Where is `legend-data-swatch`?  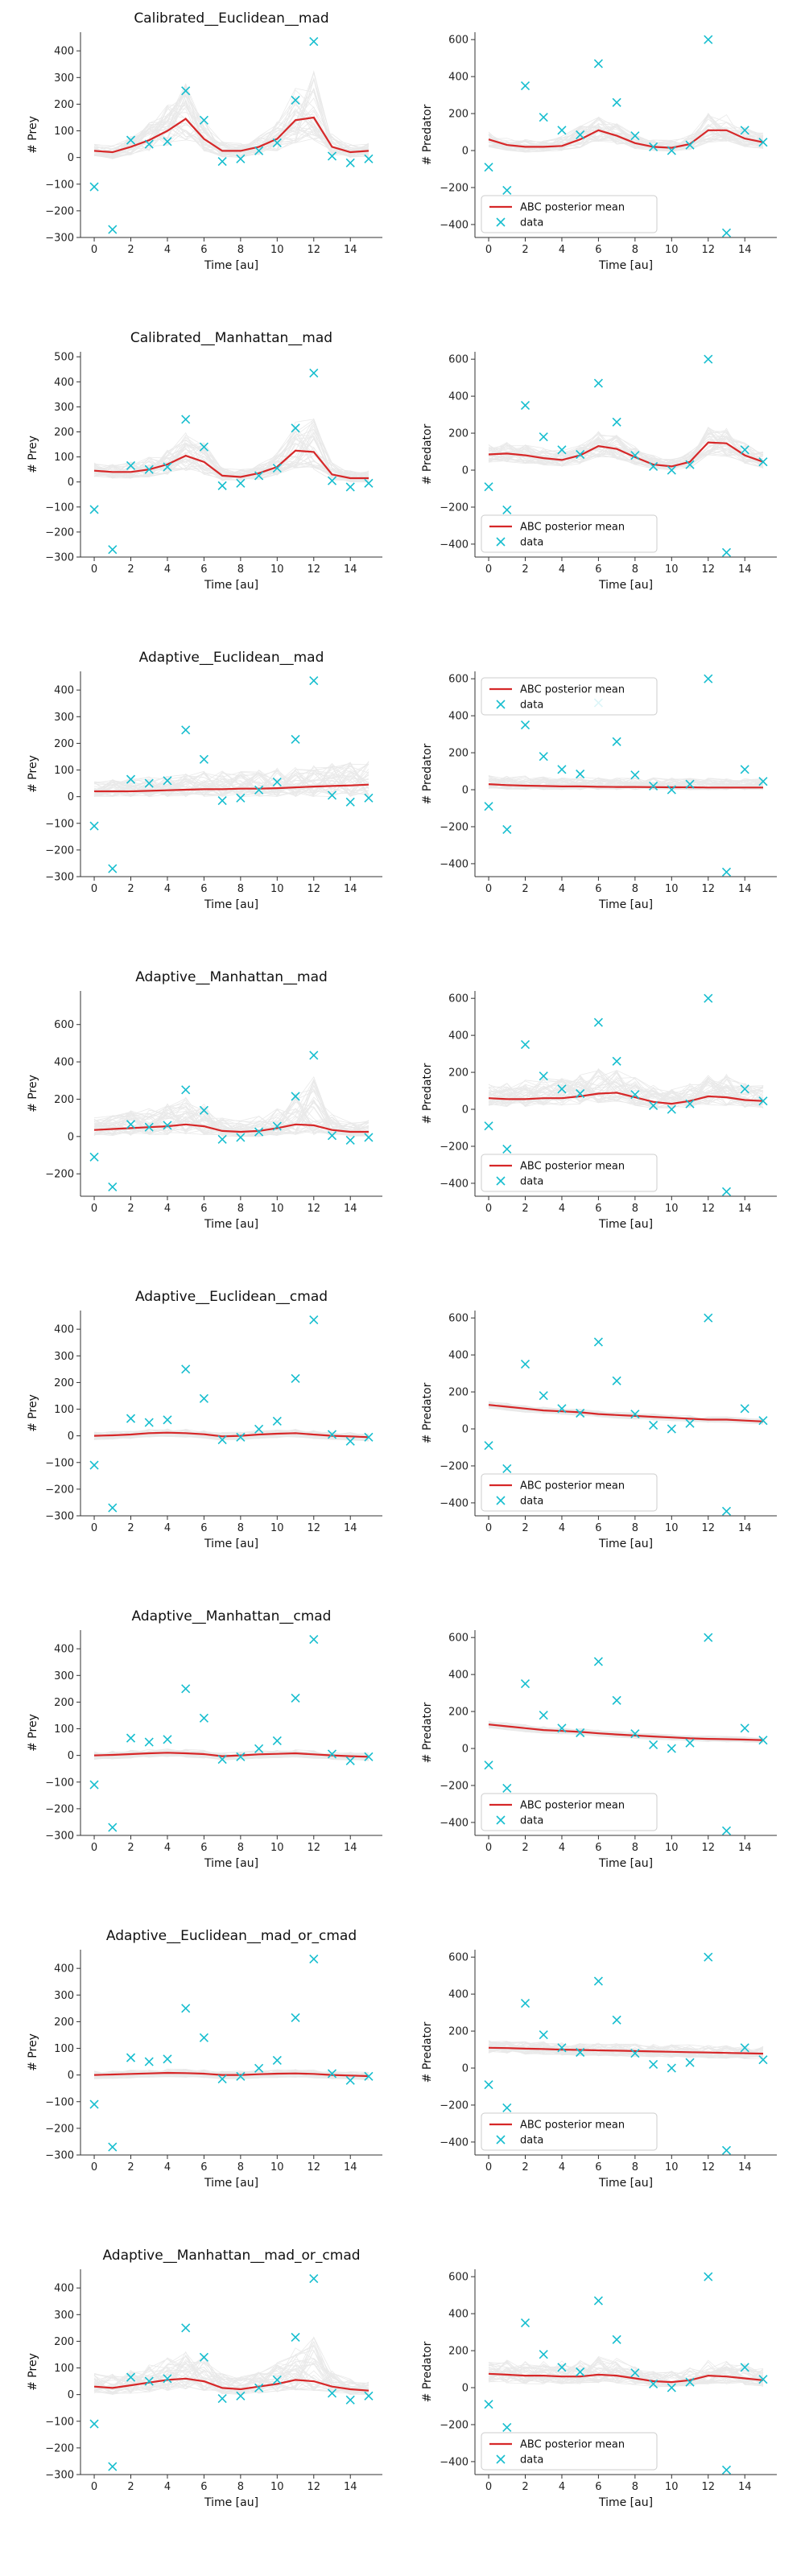
legend-data-swatch is located at coordinates (501, 1181).